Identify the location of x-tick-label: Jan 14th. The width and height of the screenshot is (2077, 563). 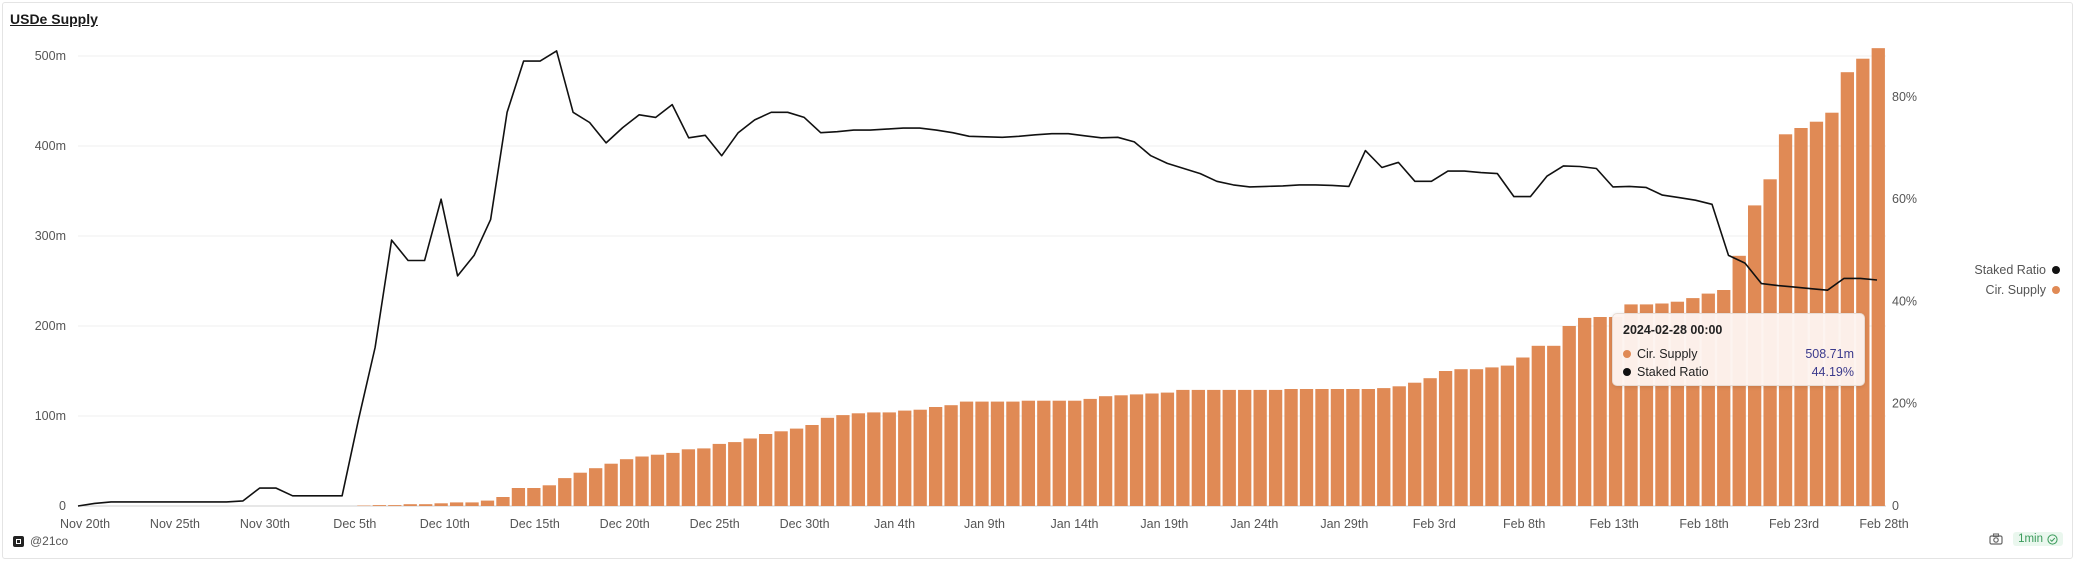
(1074, 524).